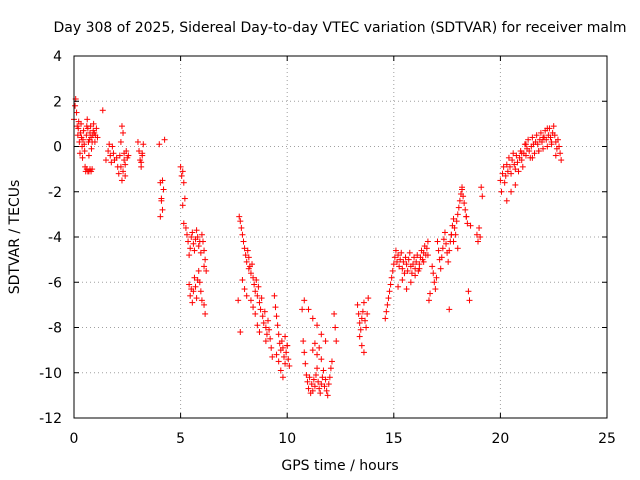  Describe the element at coordinates (50, 374) in the screenshot. I see `y-tick-label: -10` at that location.